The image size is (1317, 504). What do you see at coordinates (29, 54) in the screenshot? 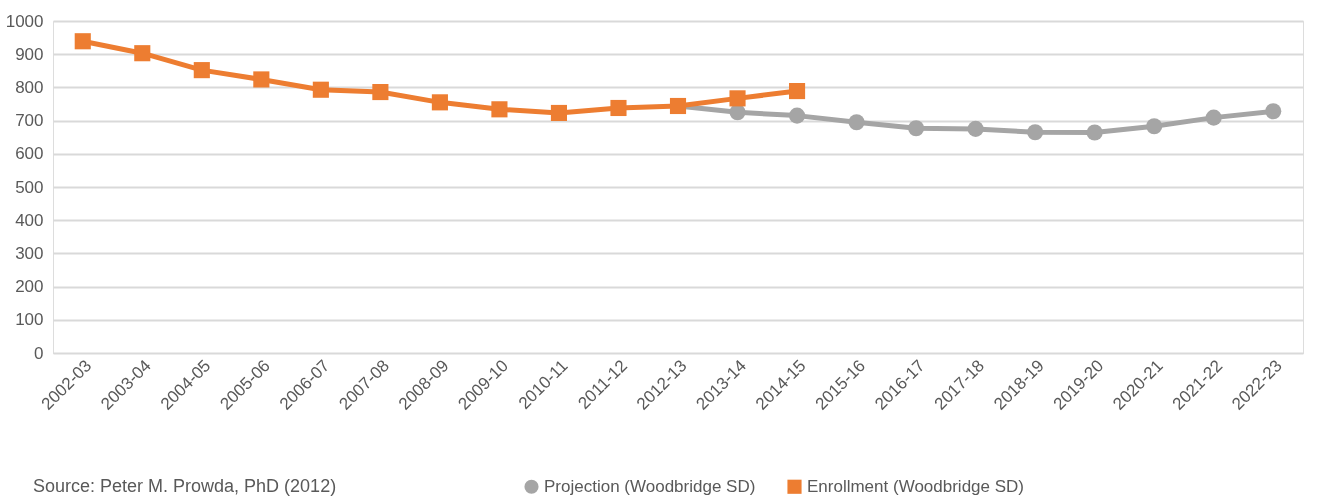
I see `y-tick-label: 900` at bounding box center [29, 54].